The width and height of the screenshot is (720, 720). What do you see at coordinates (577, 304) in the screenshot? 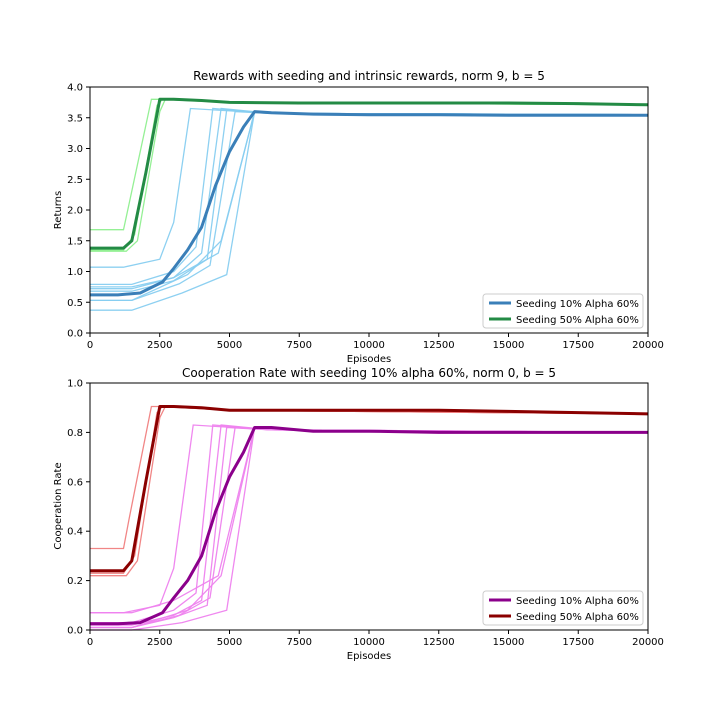
I see `top-legend-label-seeding-10: Seeding 10% Alpha 60%` at bounding box center [577, 304].